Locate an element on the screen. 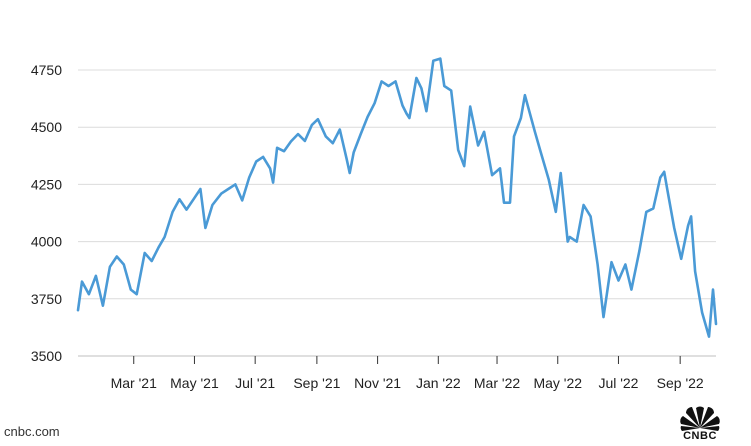 This screenshot has width=751, height=446. cnbc-peacock-logo-icon is located at coordinates (700, 418).